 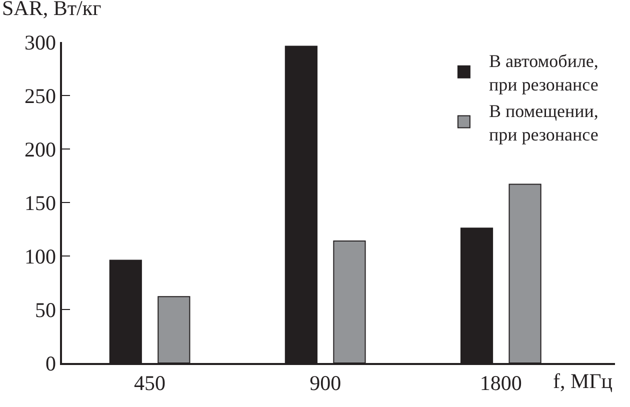 What do you see at coordinates (51, 363) in the screenshot?
I see `y-tick-label: 0` at bounding box center [51, 363].